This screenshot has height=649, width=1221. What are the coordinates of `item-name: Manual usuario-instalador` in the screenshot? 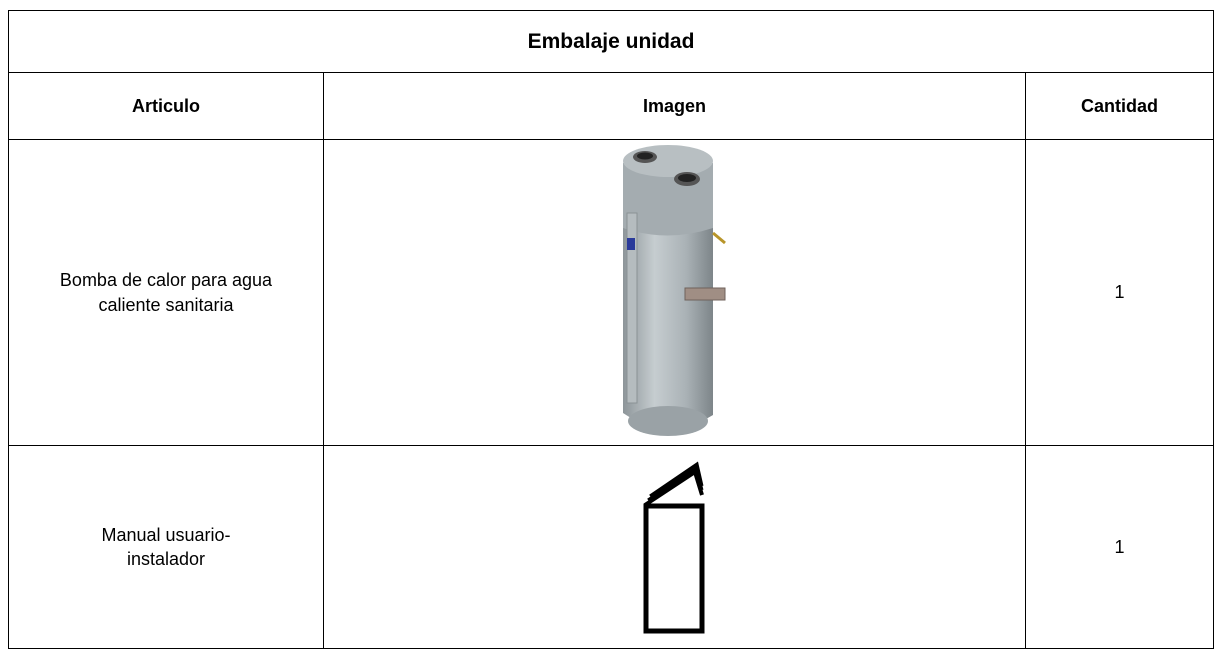 It's located at (166, 546).